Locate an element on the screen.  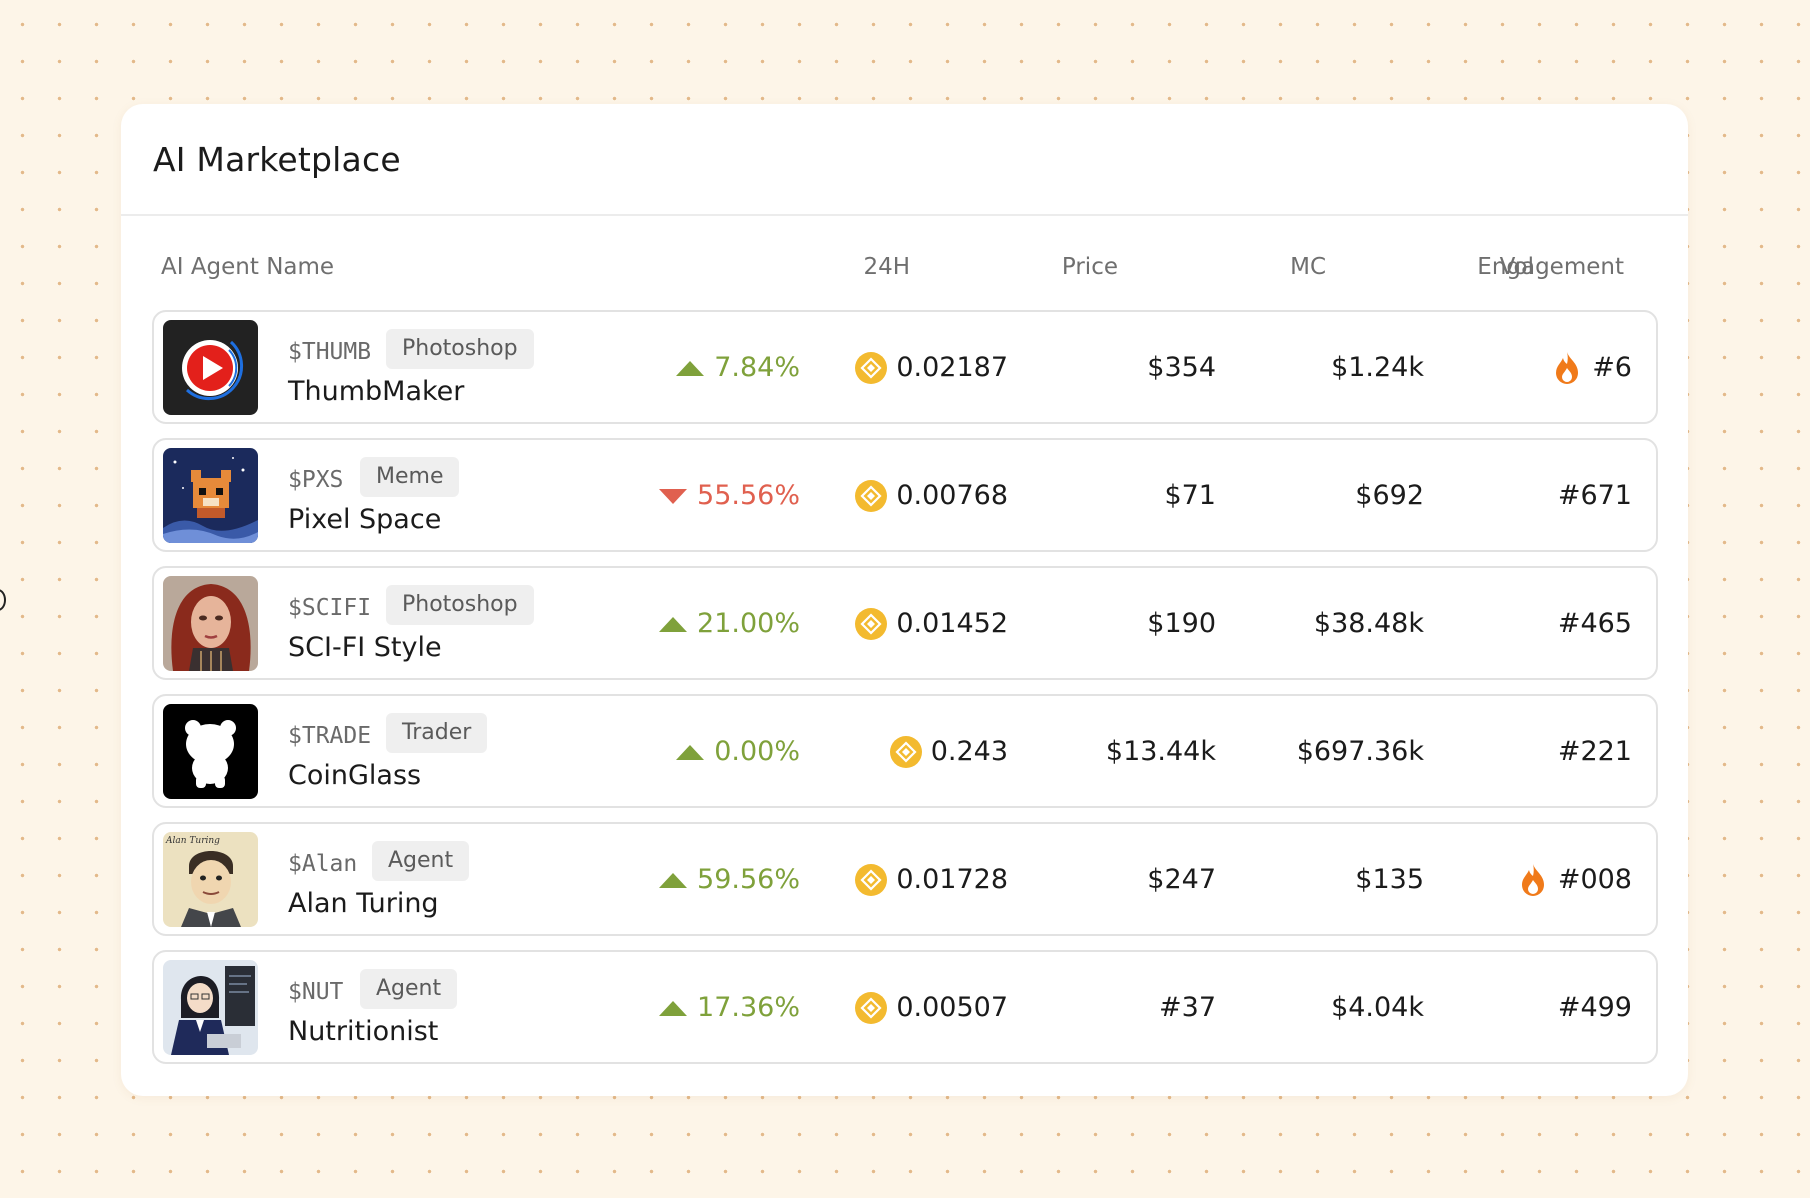
price-value: 0.00507 is located at coordinates (952, 1007).